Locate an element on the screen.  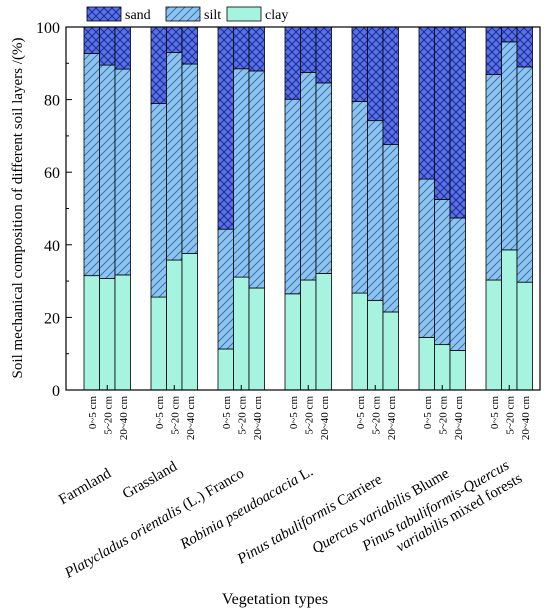
y-tick-label: 40 is located at coordinates (52, 246).